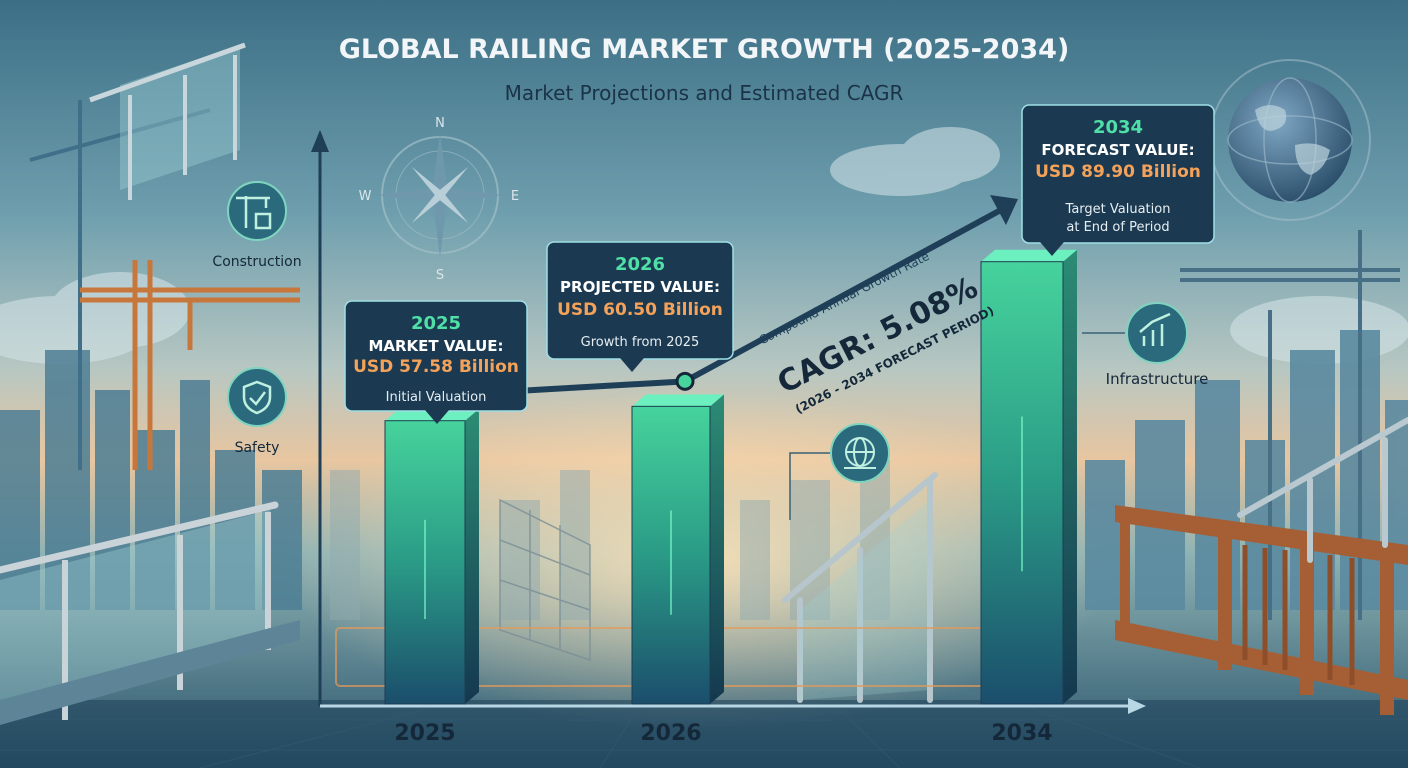 This screenshot has width=1408, height=768. Describe the element at coordinates (1290, 140) in the screenshot. I see `globe-icon` at that location.